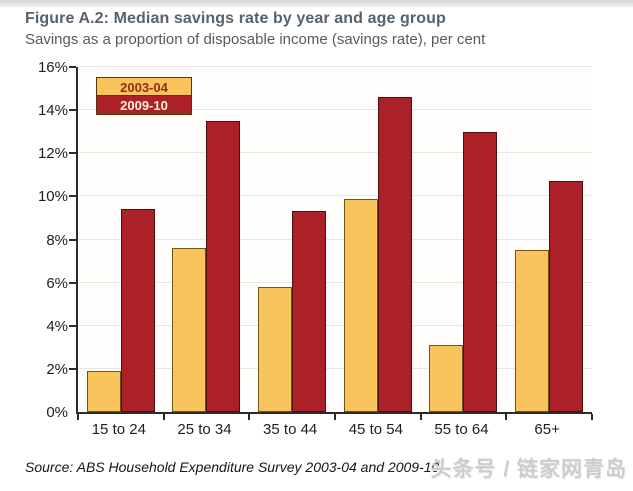 Image resolution: width=633 pixels, height=491 pixels. Describe the element at coordinates (52, 111) in the screenshot. I see `y-axis-label-14: 14%` at that location.